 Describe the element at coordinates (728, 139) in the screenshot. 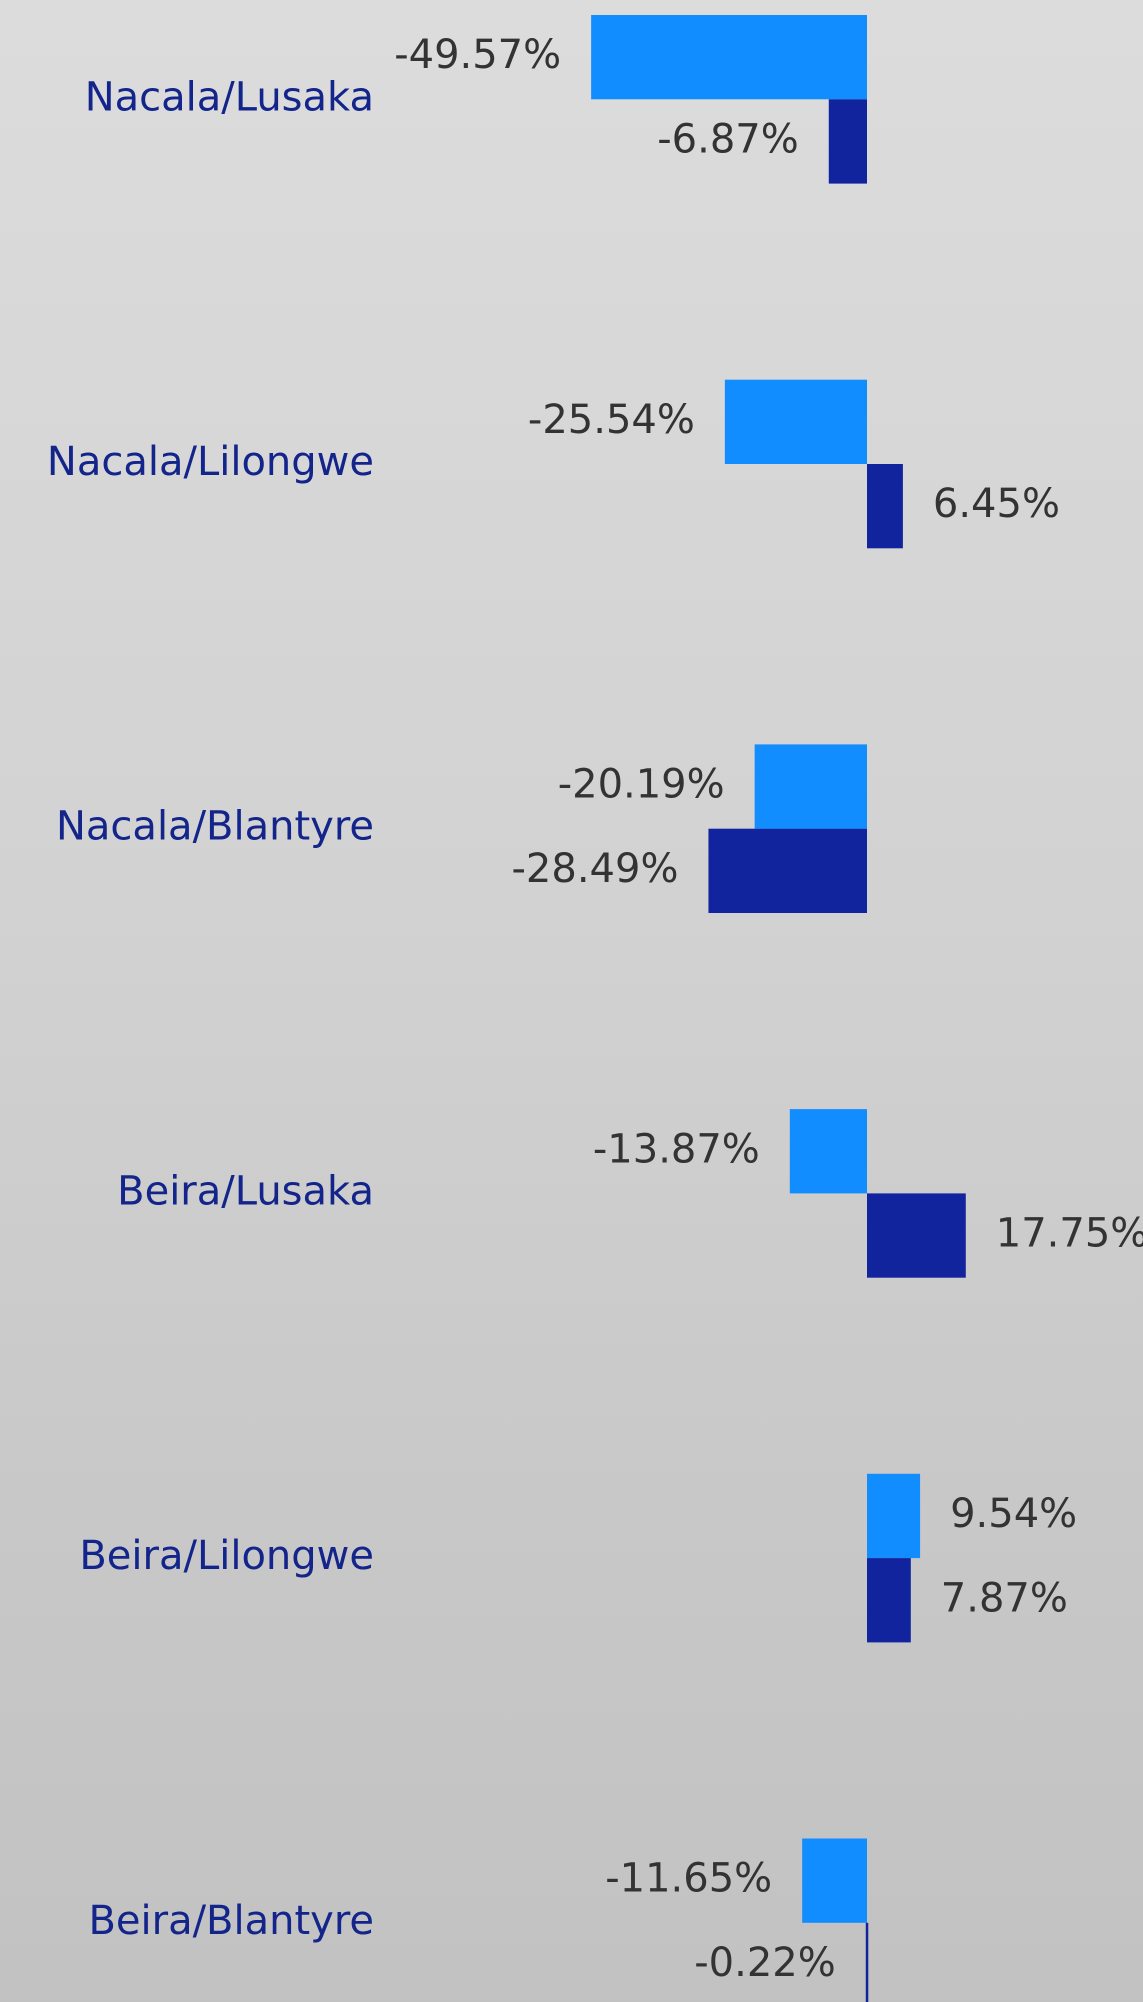

I see `value-label: -6.87%` at that location.